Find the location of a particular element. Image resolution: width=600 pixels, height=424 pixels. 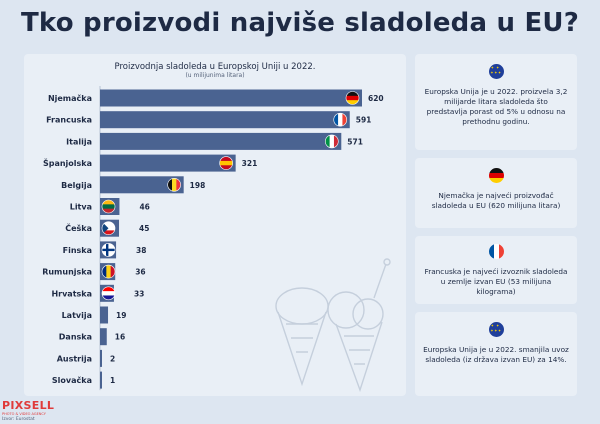

category-label: Litva is located at coordinates (81, 207).